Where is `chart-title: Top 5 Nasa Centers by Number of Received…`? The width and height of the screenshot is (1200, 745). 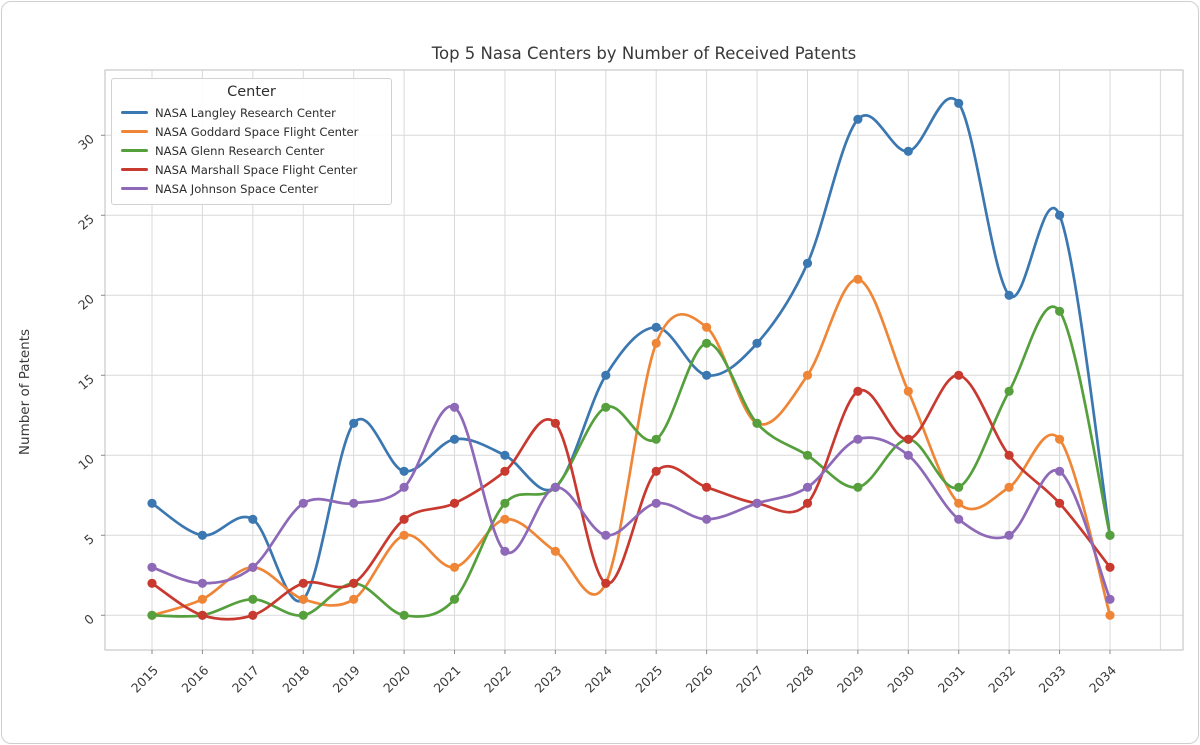
chart-title: Top 5 Nasa Centers by Number of Received… is located at coordinates (644, 53).